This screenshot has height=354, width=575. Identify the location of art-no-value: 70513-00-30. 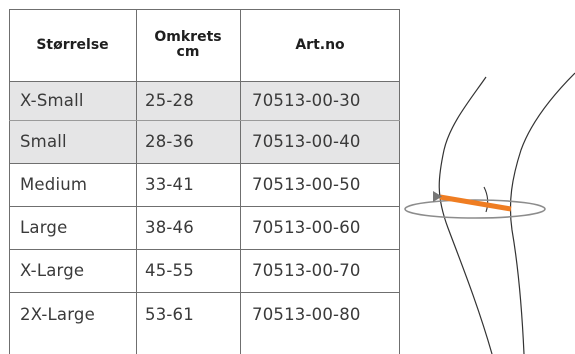
(306, 100).